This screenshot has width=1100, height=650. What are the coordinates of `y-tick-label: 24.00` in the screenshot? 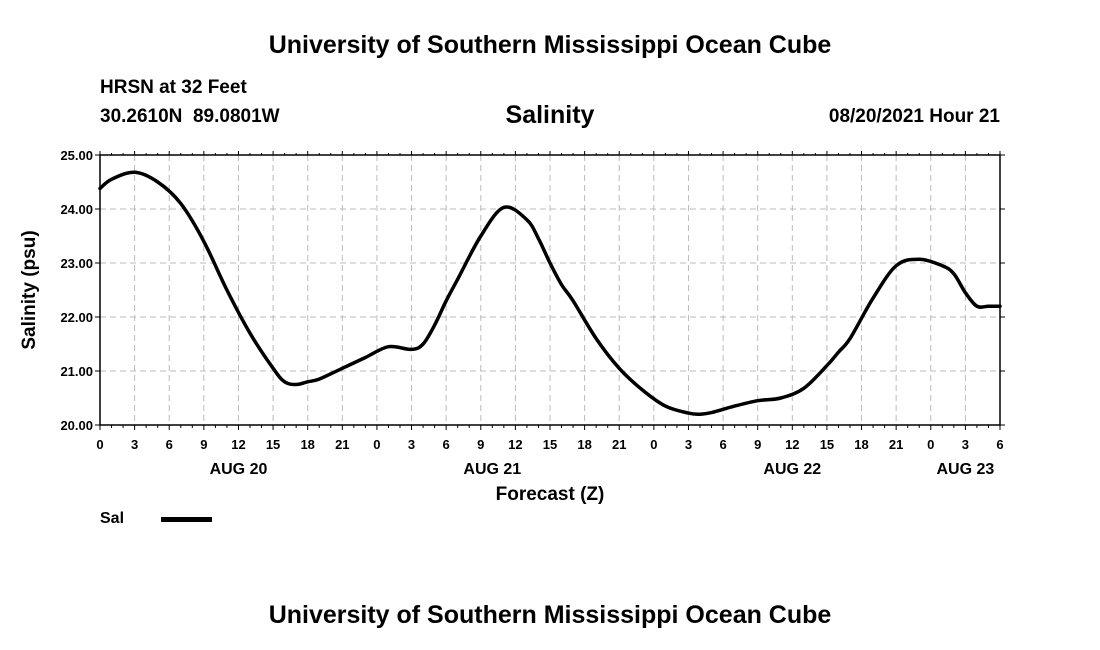 It's located at (76, 209).